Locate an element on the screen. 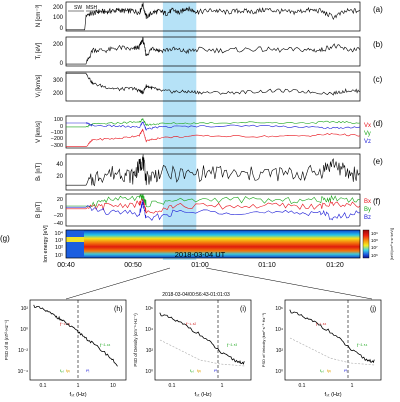  sw-label: SW is located at coordinates (78, 8).